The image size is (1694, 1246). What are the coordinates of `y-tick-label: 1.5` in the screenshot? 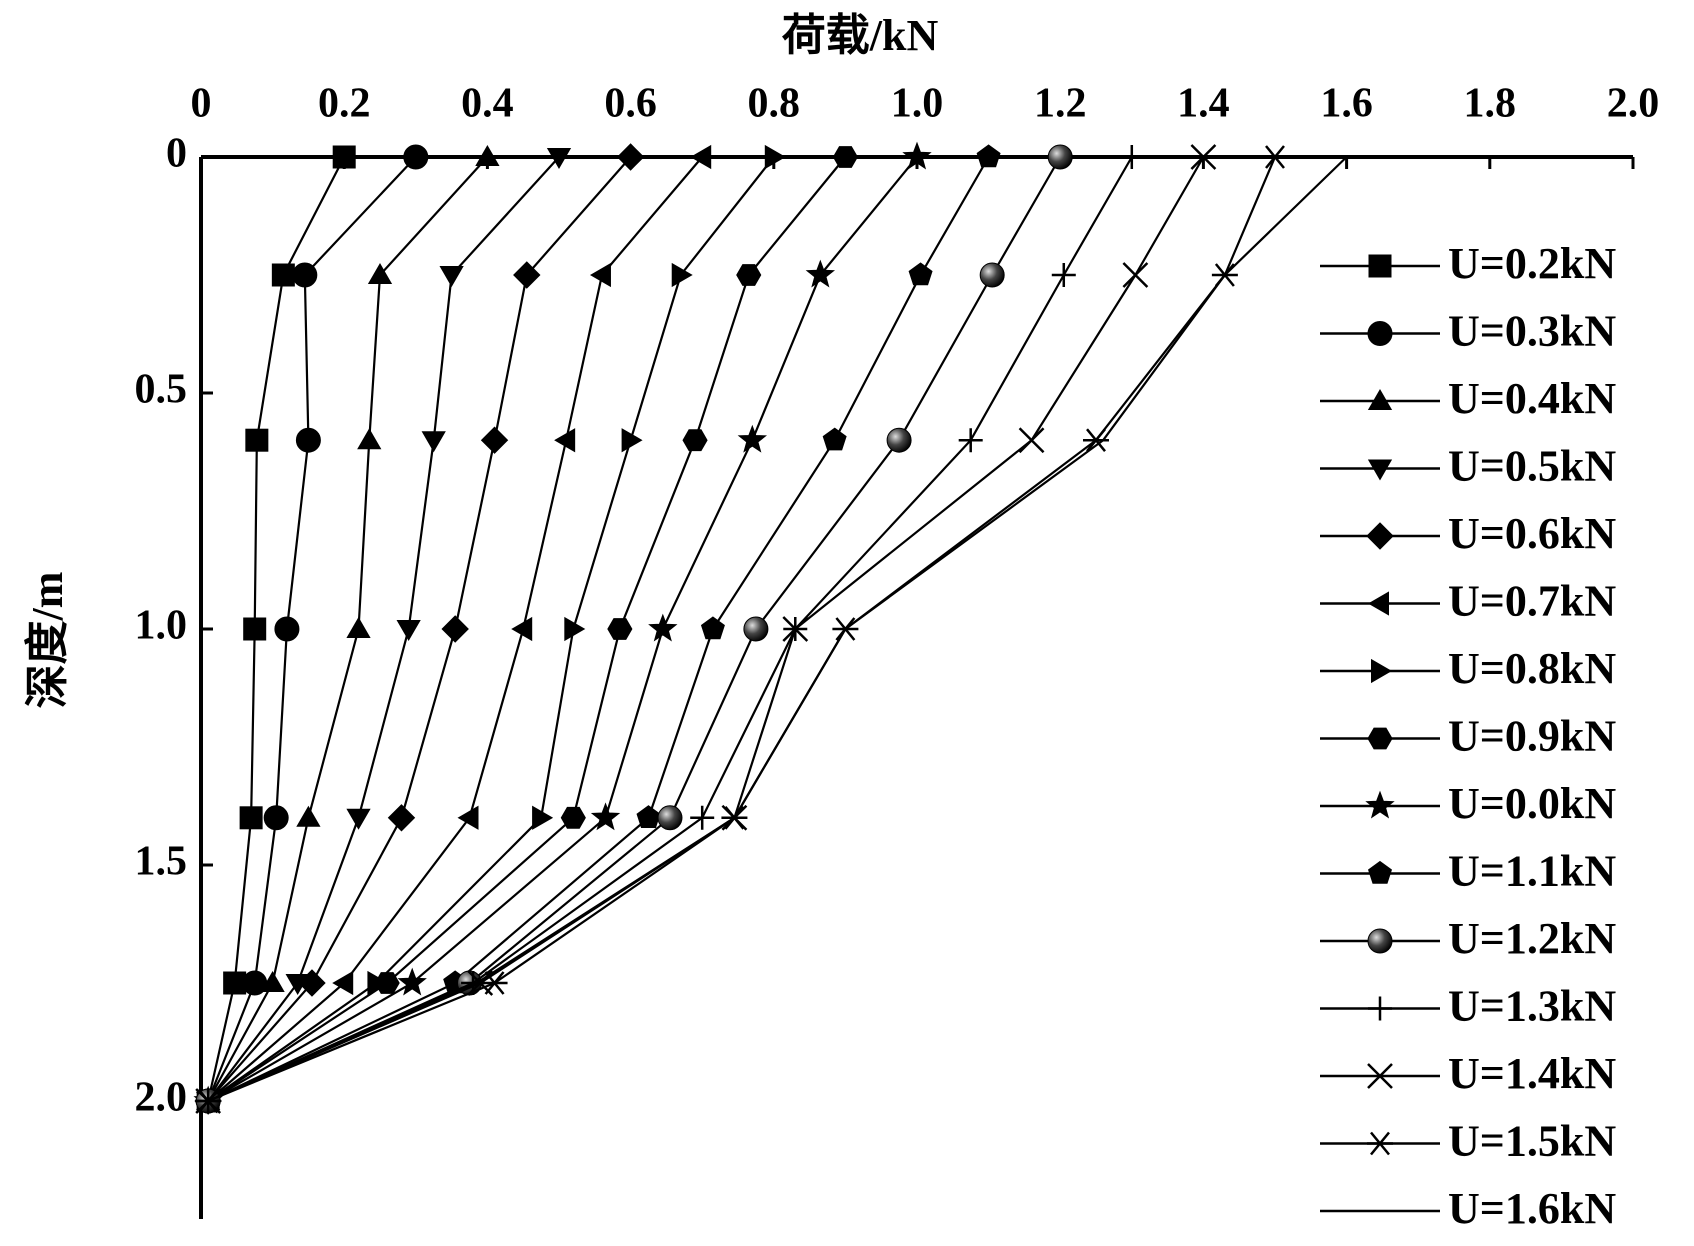 It's located at (161, 862).